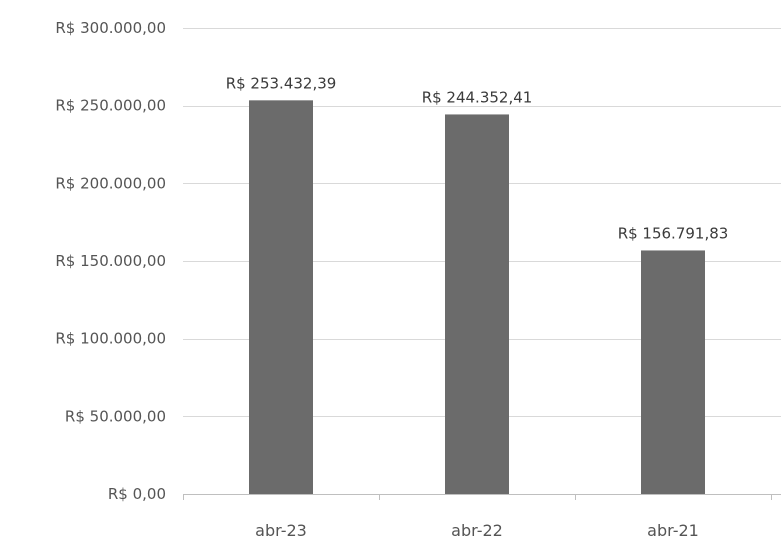  What do you see at coordinates (115, 416) in the screenshot?
I see `y-tick-label: R$ 50.000,00` at bounding box center [115, 416].